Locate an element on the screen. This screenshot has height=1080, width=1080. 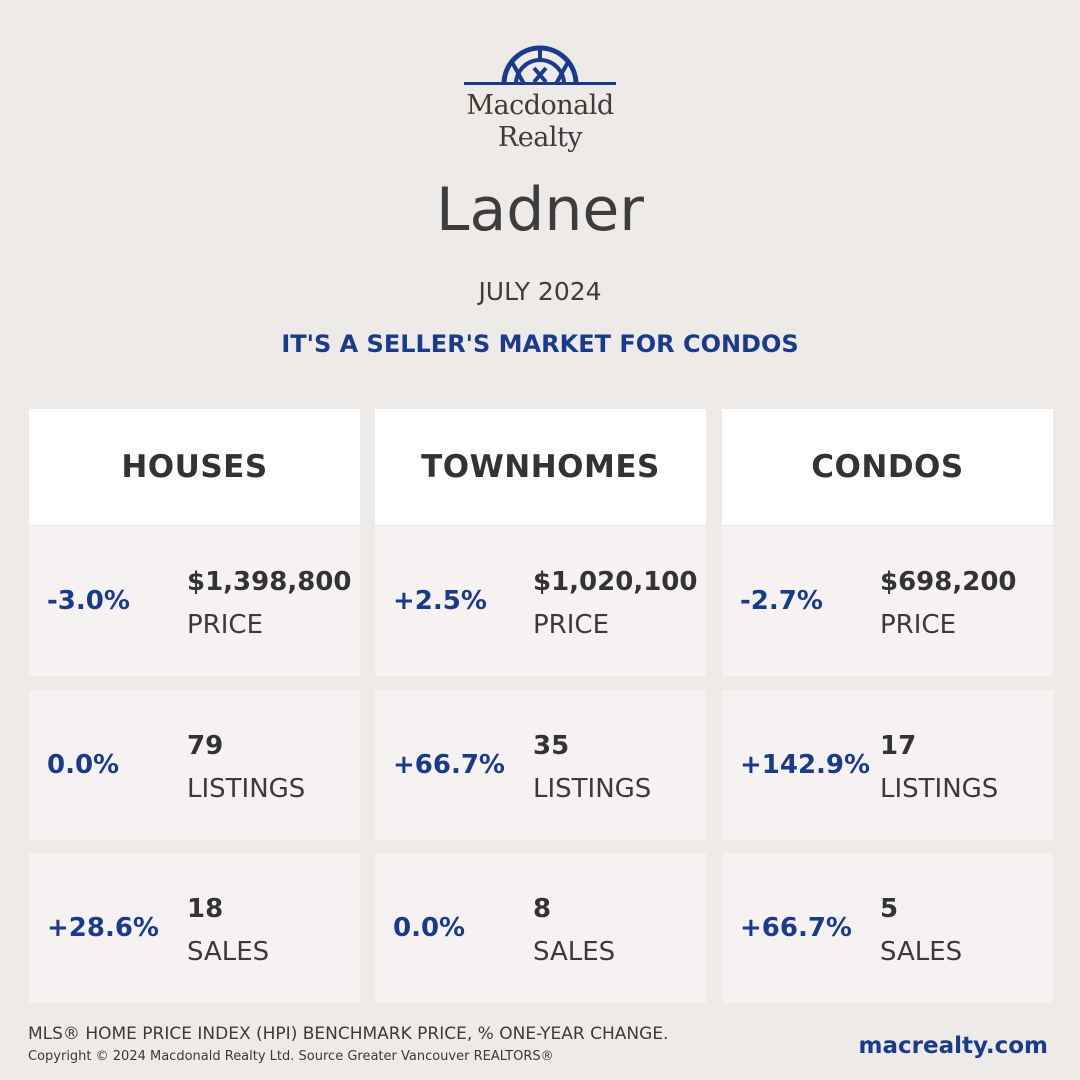
sunburst-logo-icon is located at coordinates (540, 65).